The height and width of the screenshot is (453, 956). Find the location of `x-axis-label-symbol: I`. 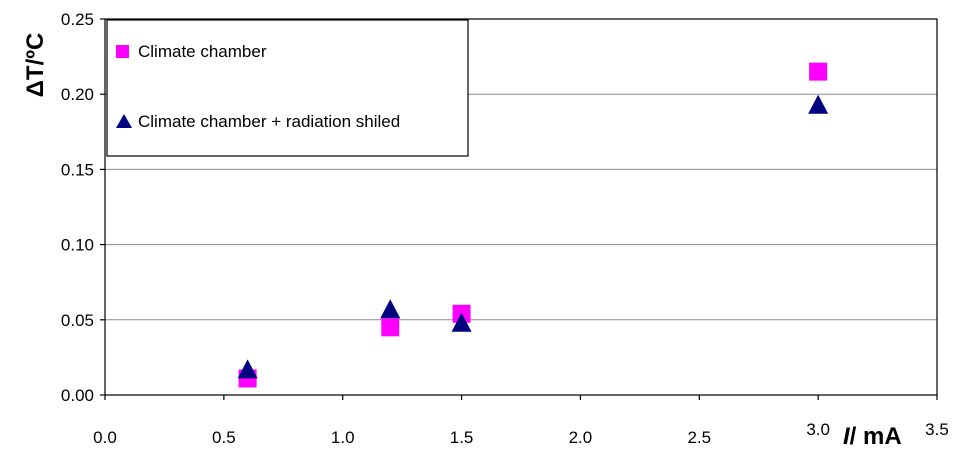

x-axis-label-symbol: I is located at coordinates (847, 436).